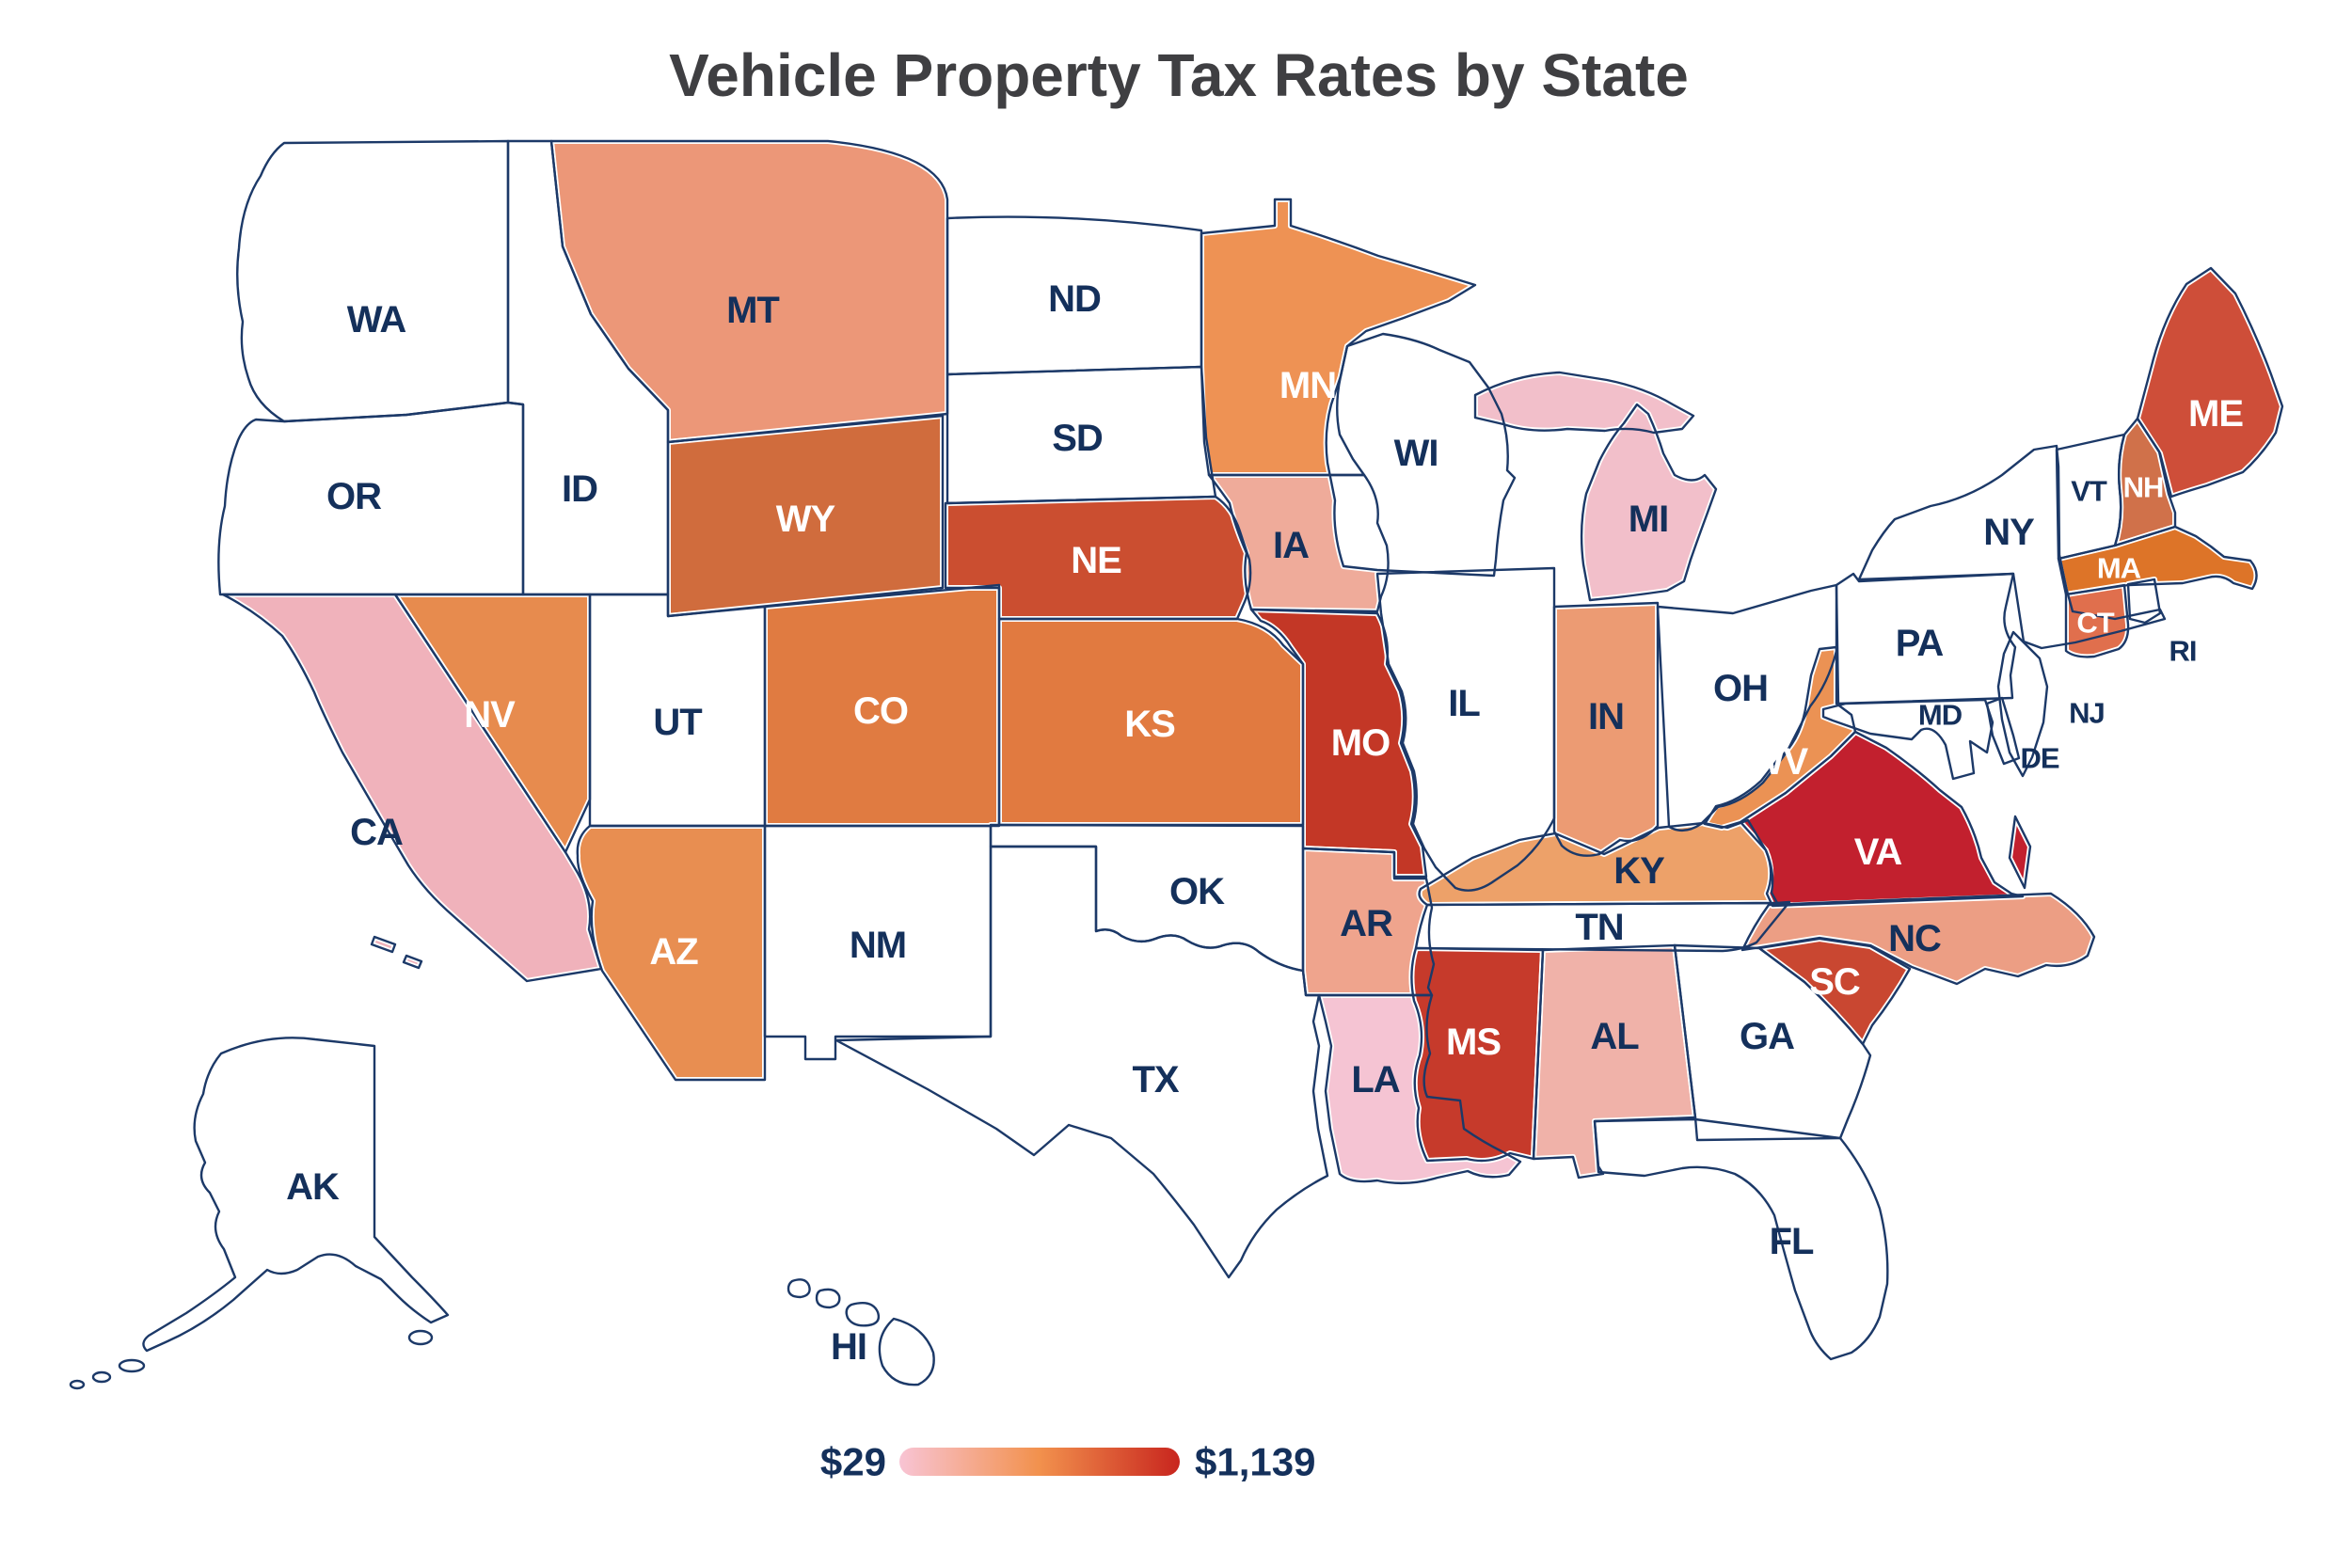 This screenshot has height=1568, width=2352. What do you see at coordinates (1039, 1462) in the screenshot?
I see `legend-gradient-bar` at bounding box center [1039, 1462].